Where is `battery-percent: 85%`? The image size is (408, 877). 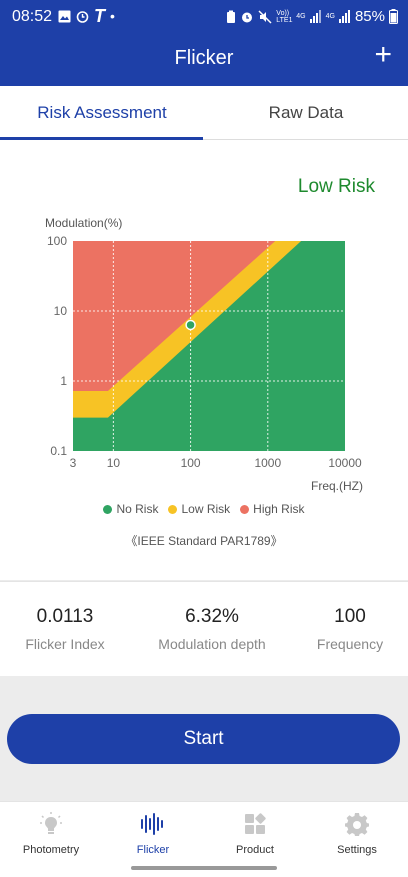
battery-percent: 85% is located at coordinates (369, 16).